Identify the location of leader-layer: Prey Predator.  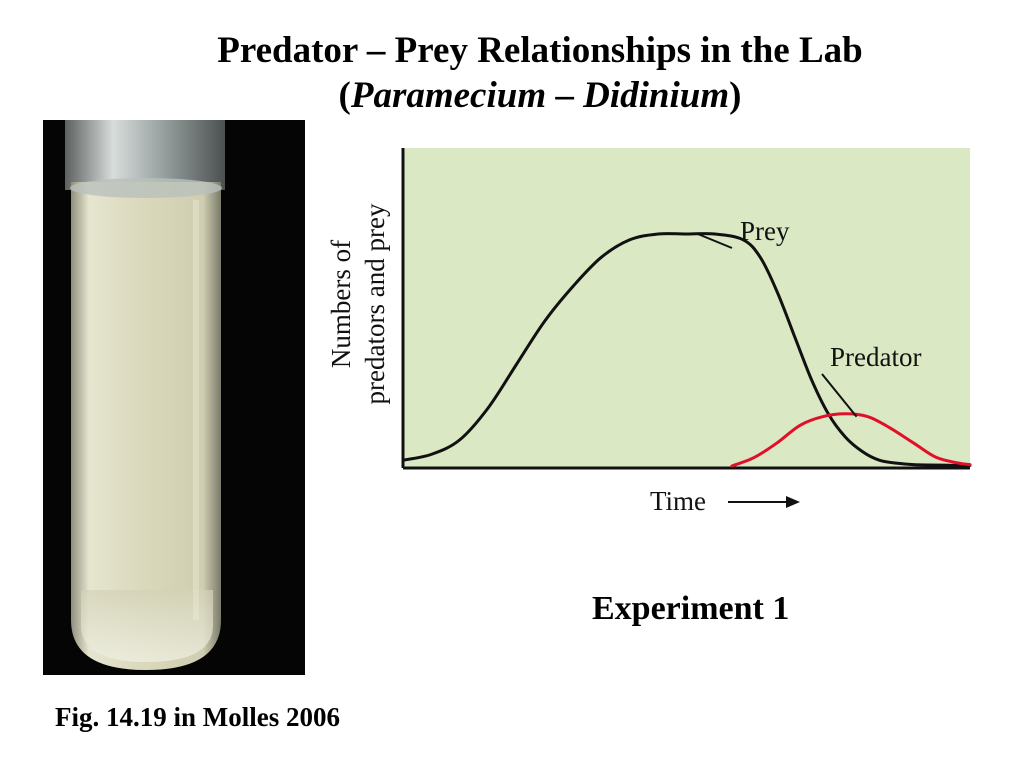
(809, 317).